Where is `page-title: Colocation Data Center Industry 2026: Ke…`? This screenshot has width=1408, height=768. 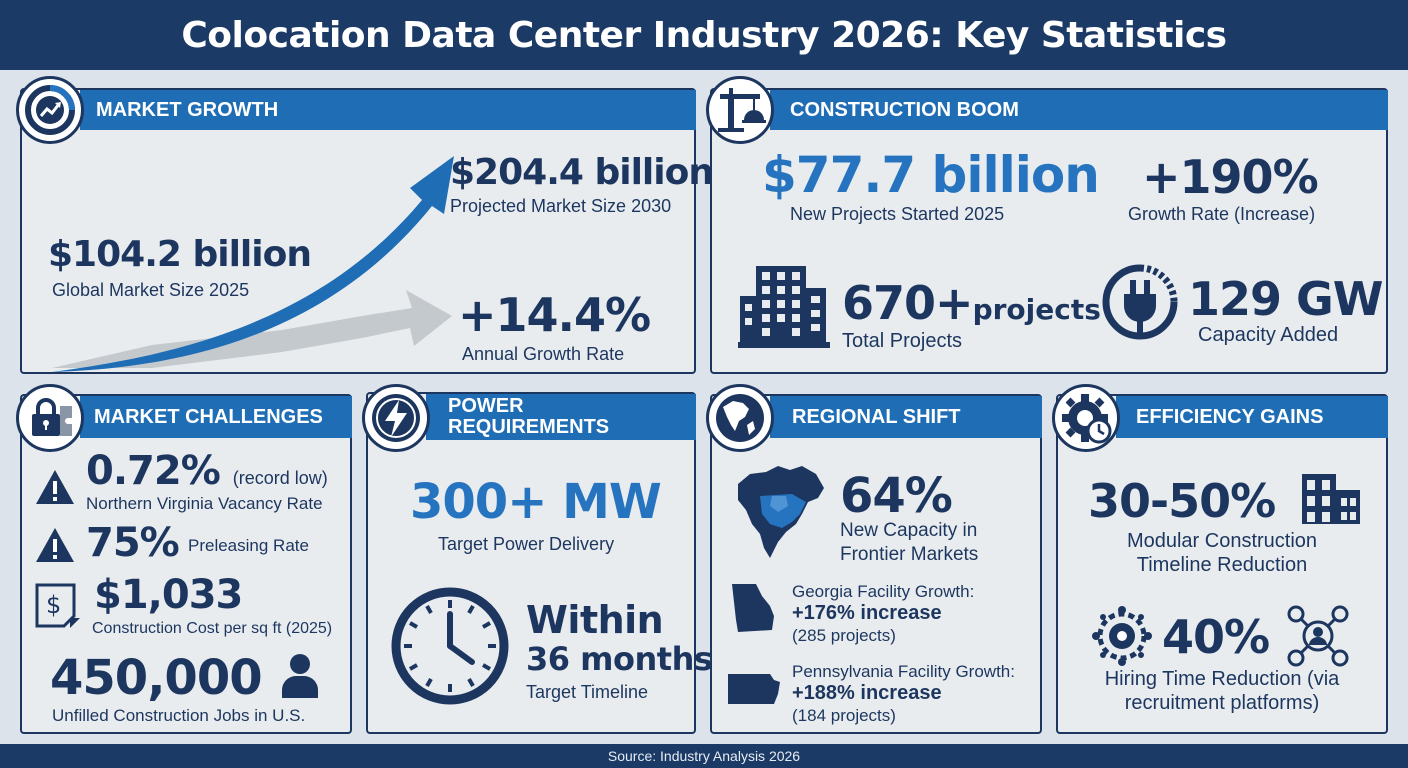
page-title: Colocation Data Center Industry 2026: Ke… is located at coordinates (704, 35).